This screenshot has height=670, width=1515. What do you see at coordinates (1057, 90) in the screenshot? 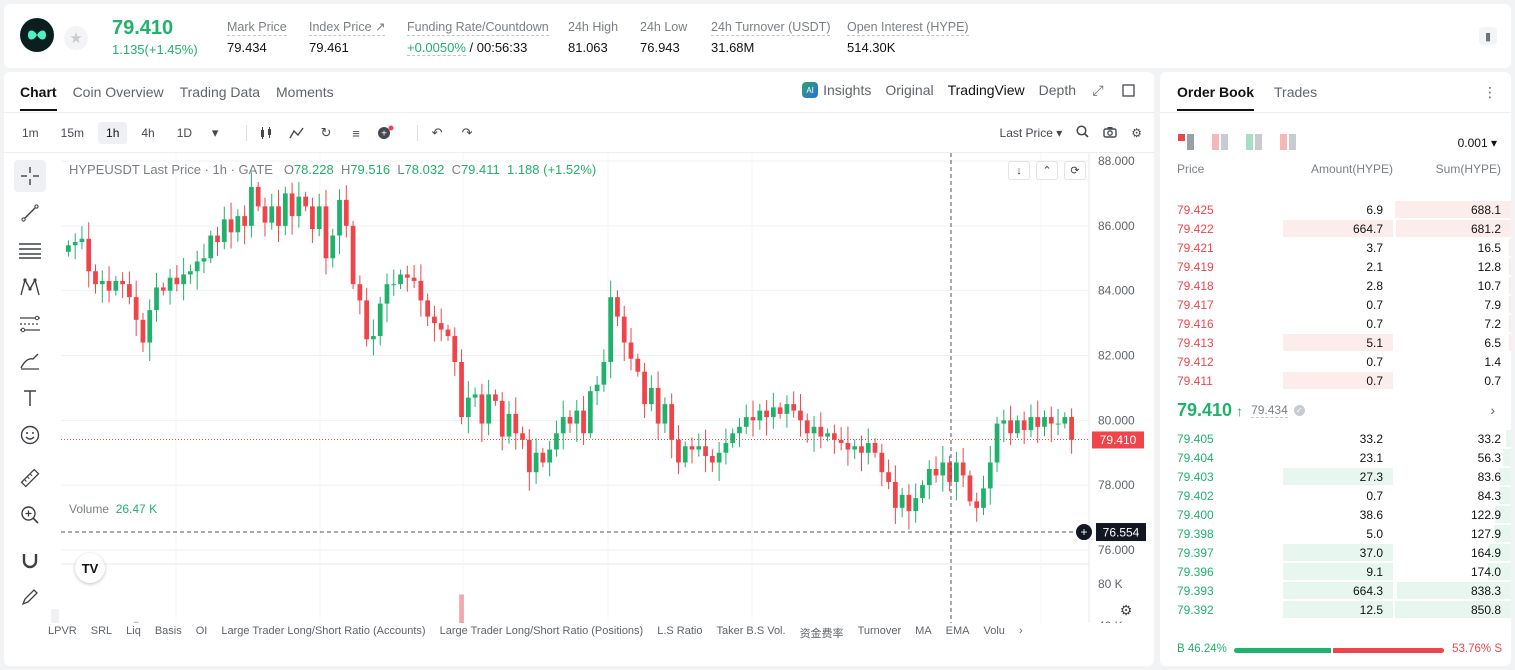
I see `tab-depth: Depth` at bounding box center [1057, 90].